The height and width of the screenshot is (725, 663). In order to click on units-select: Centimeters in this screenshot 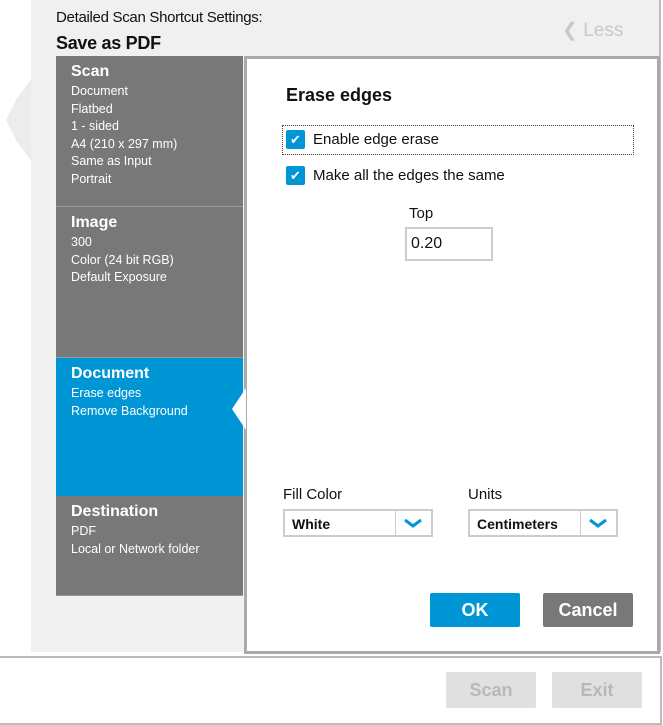, I will do `click(543, 523)`.